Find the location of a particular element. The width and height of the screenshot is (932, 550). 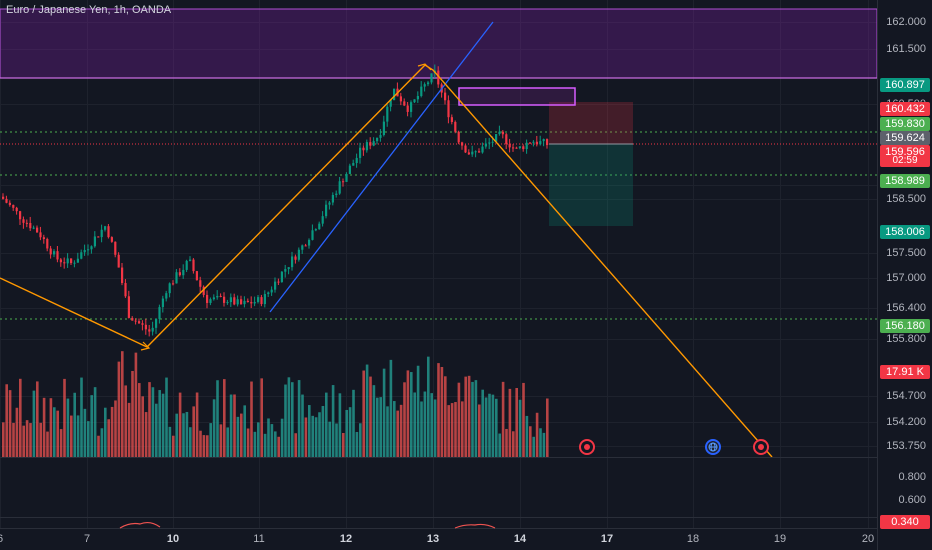

price-tick-label: 158.500 is located at coordinates (906, 199).